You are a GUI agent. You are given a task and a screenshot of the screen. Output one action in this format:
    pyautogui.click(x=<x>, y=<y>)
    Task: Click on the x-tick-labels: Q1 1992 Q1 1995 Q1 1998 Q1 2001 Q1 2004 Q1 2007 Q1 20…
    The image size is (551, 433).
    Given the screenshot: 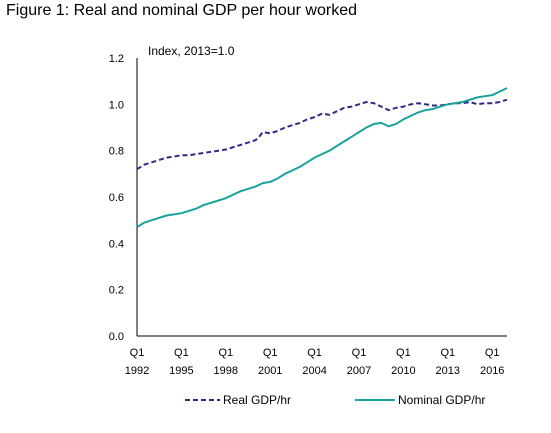 What is the action you would take?
    pyautogui.click(x=315, y=362)
    